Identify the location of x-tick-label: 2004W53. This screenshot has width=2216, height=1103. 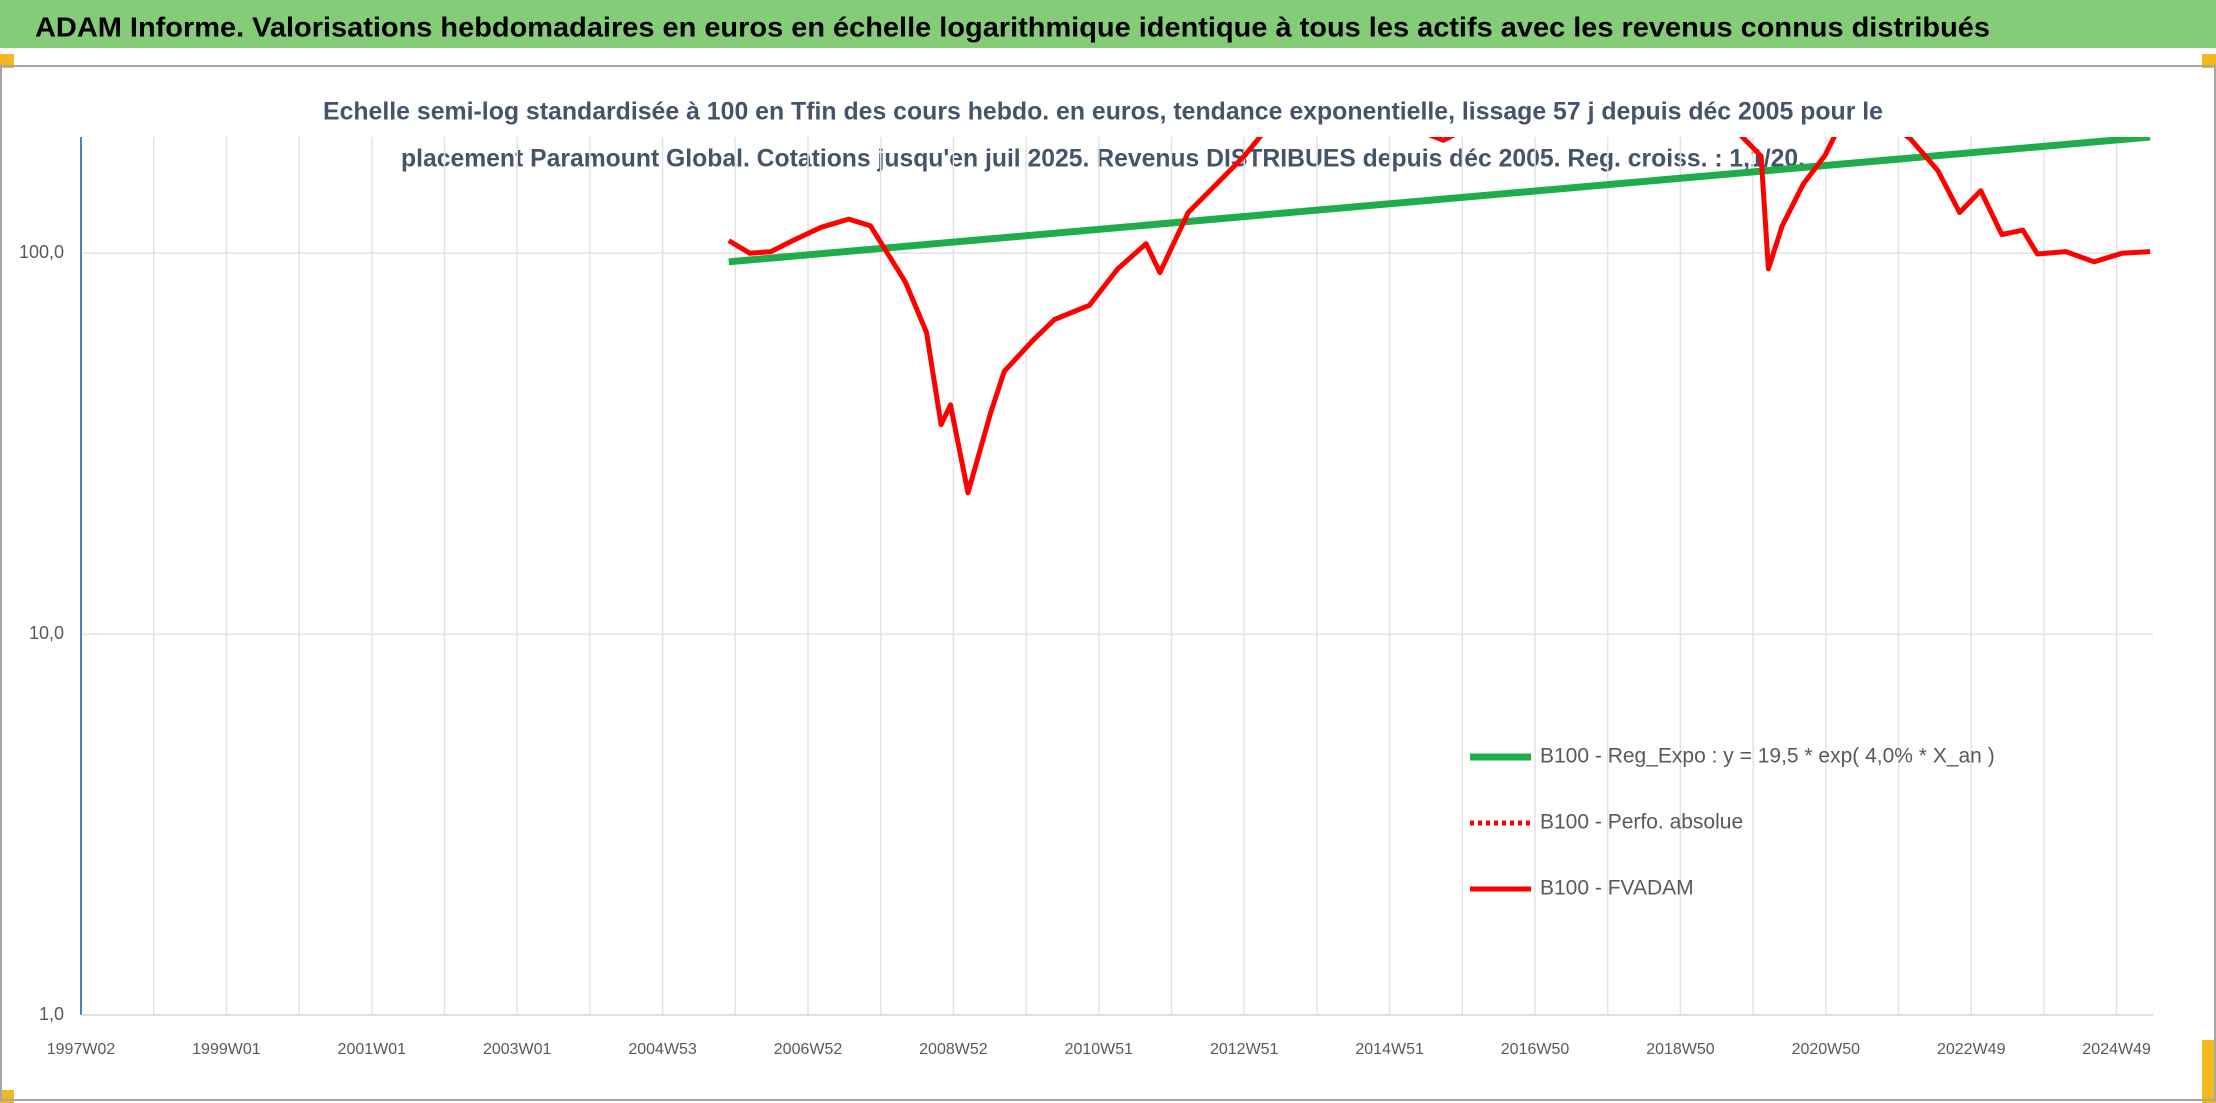
(662, 1049).